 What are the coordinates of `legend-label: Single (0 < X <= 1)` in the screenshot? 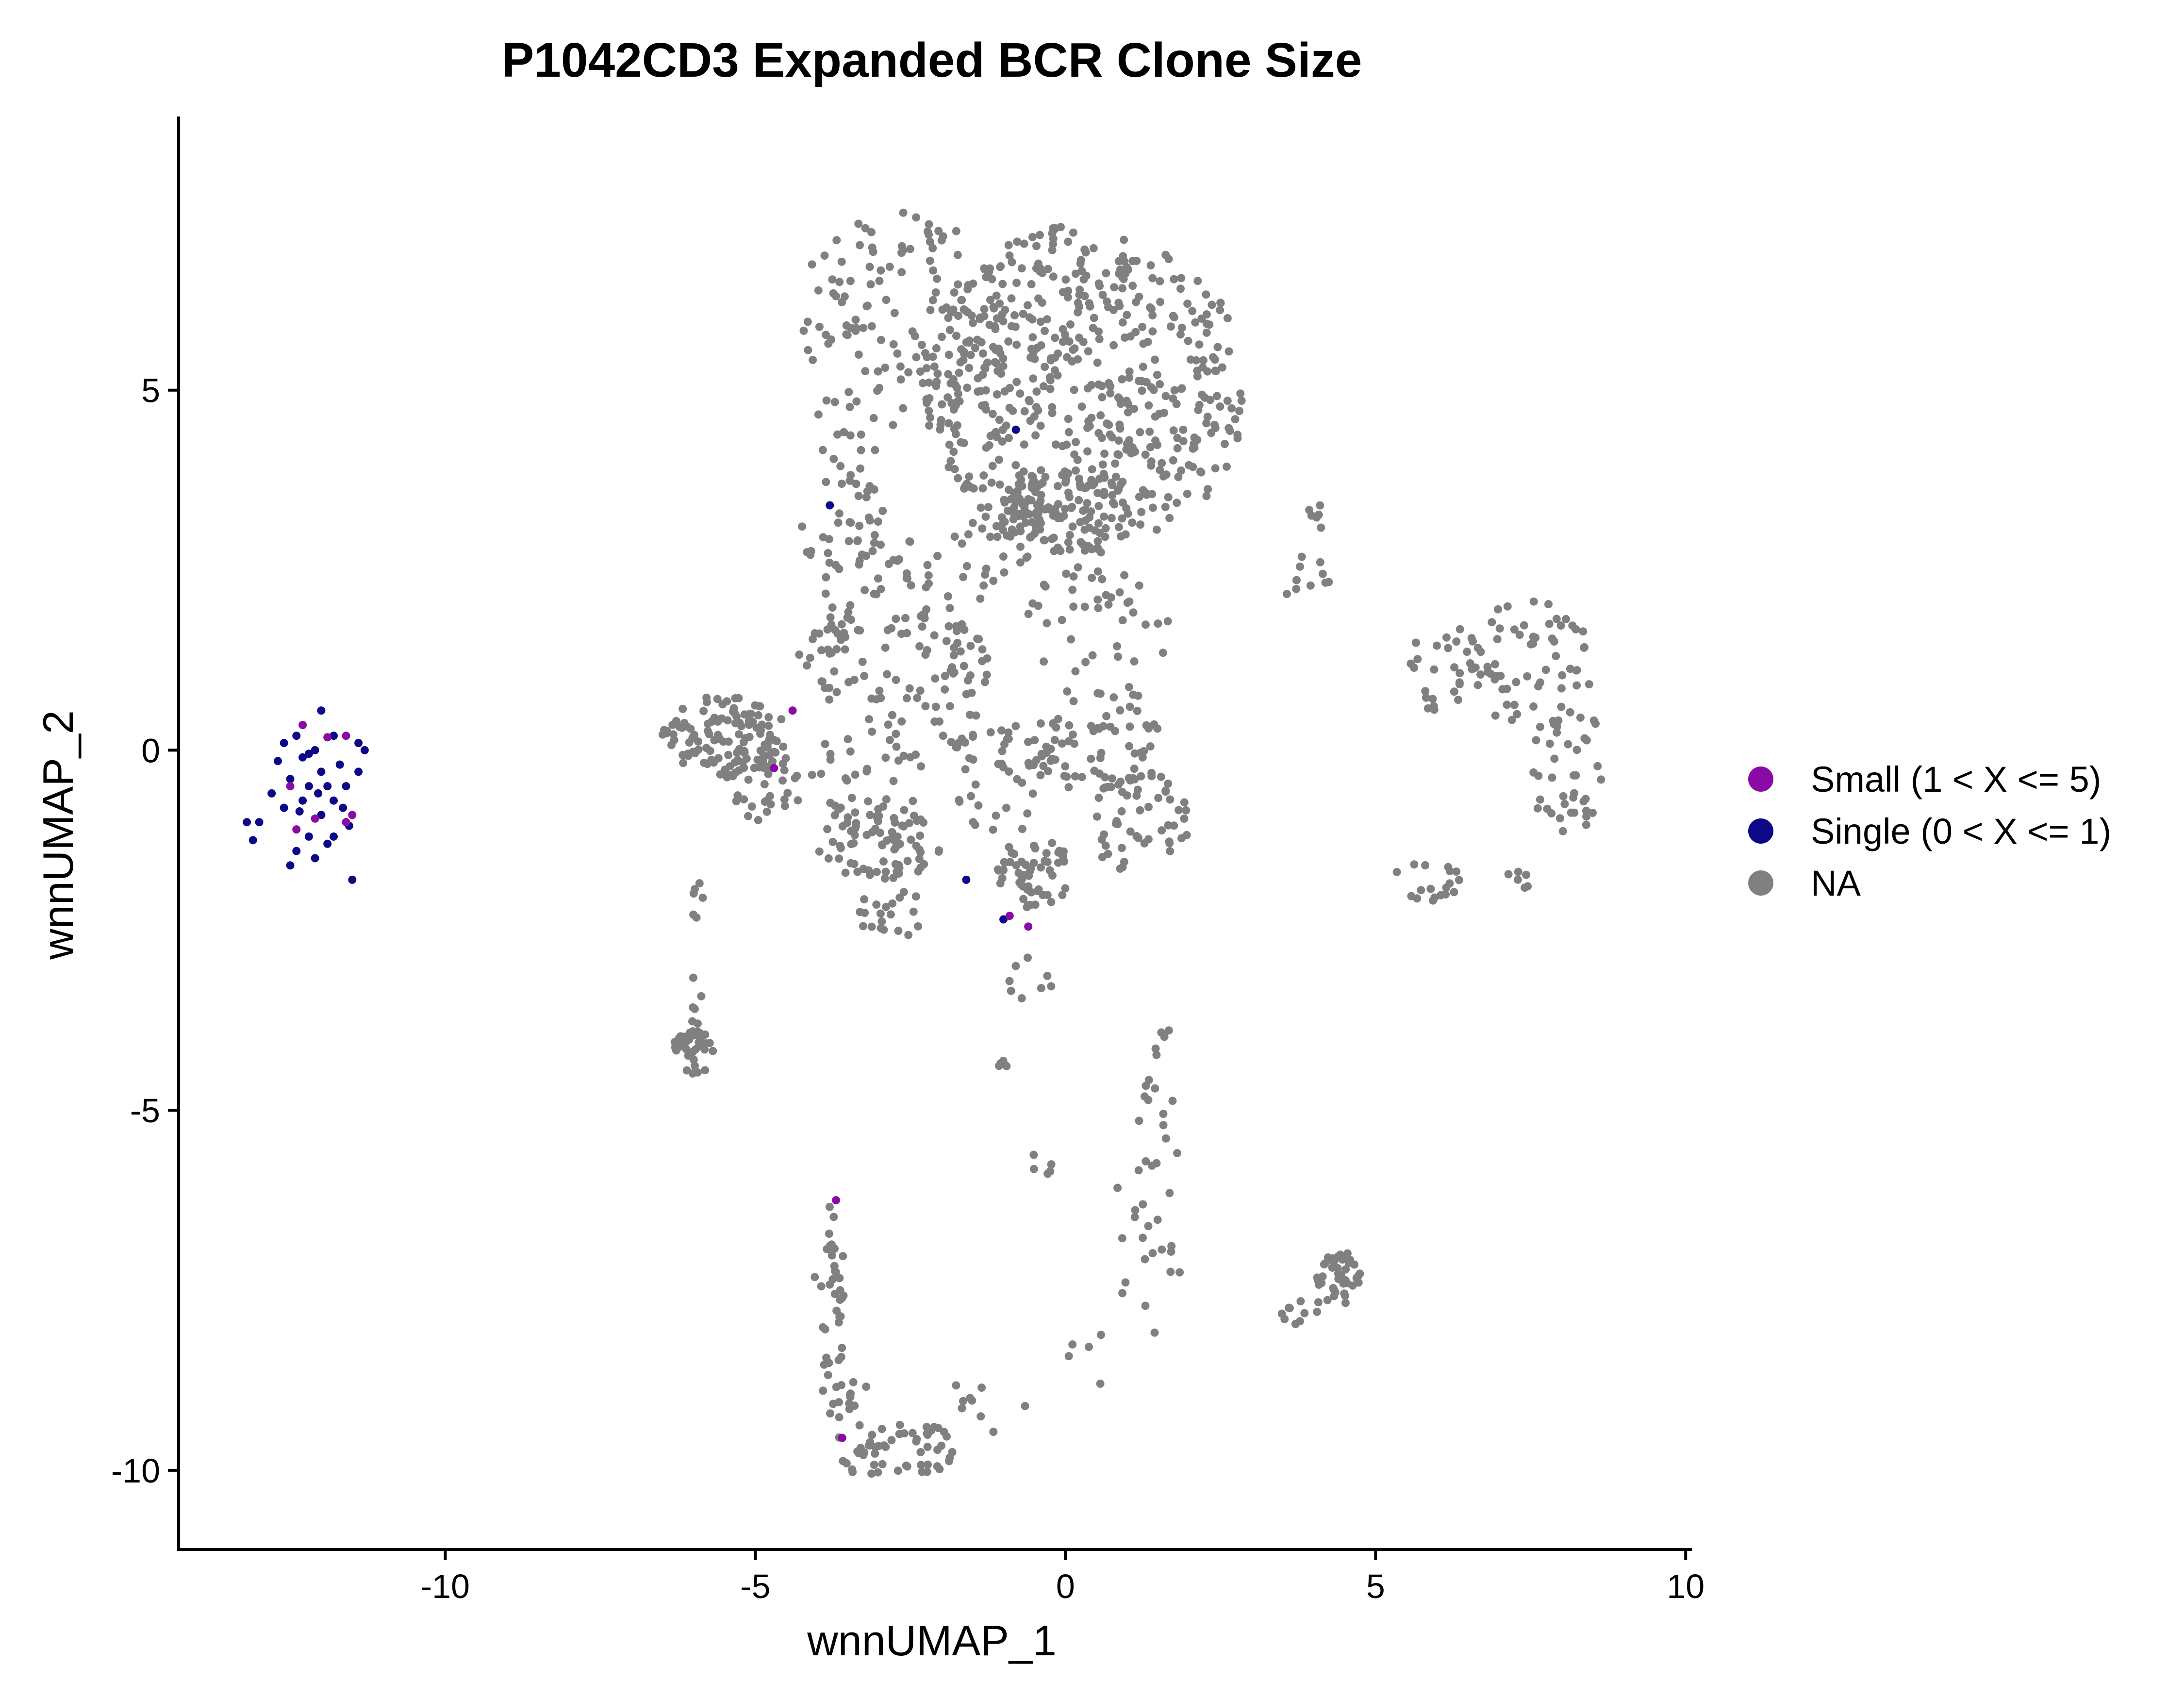 It's located at (1961, 831).